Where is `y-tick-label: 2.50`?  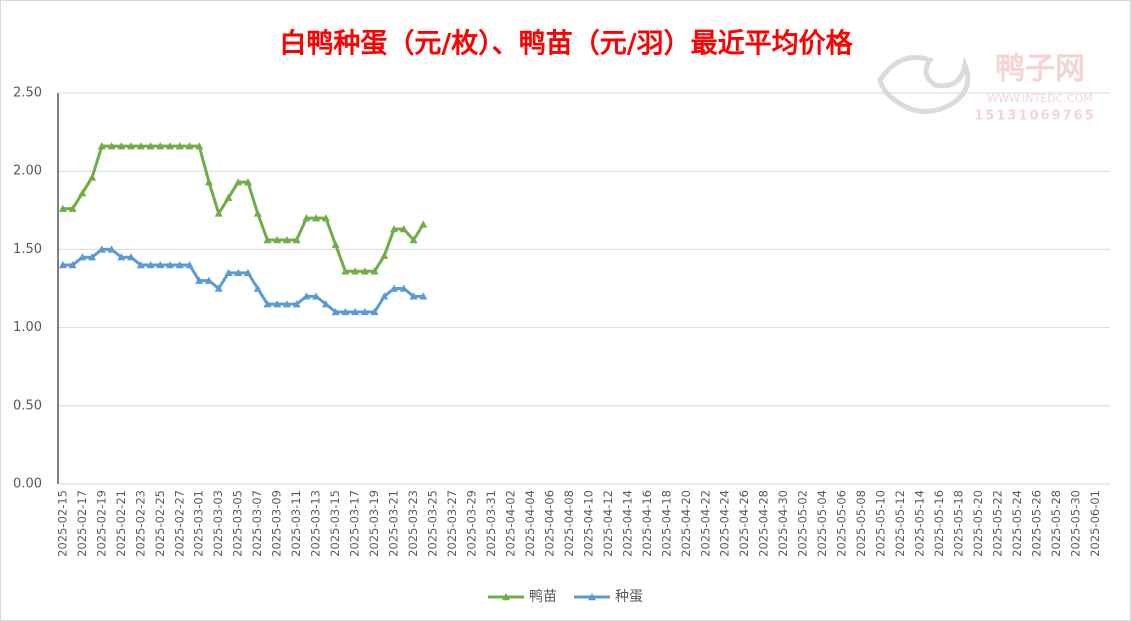 y-tick-label: 2.50 is located at coordinates (27, 93).